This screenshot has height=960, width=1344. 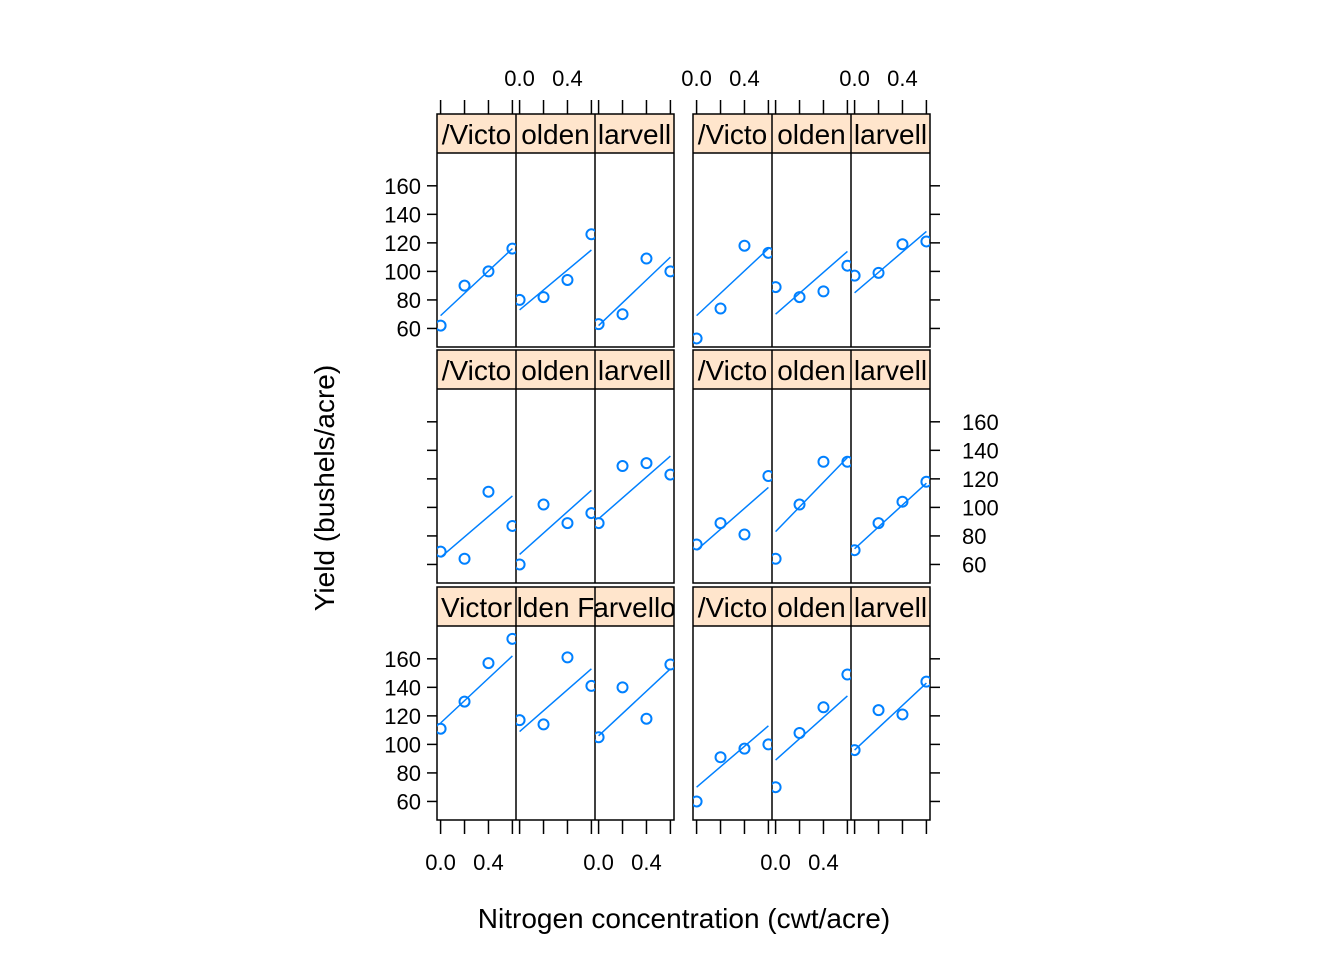 I want to click on strip-label: arvello, so click(x=634, y=607).